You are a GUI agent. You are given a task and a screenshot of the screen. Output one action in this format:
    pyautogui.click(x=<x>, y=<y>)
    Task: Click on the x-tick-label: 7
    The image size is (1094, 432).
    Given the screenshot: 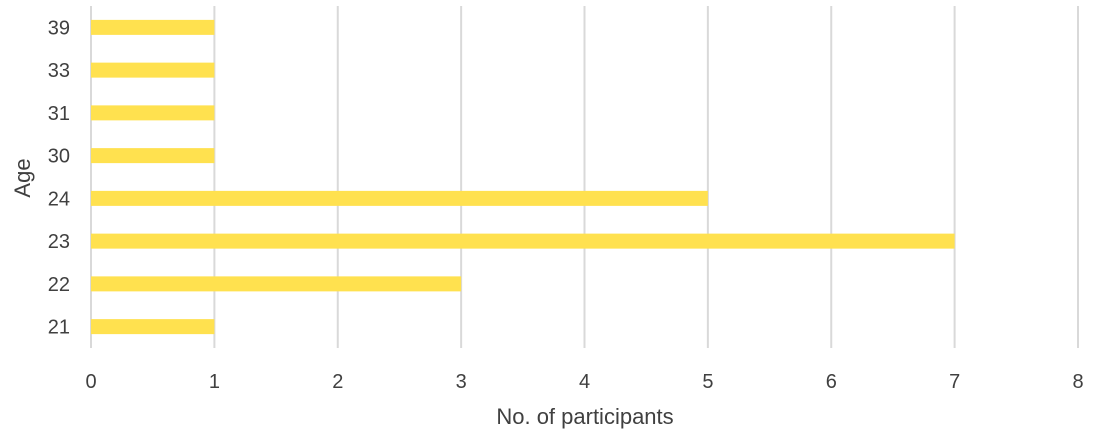 What is the action you would take?
    pyautogui.click(x=954, y=382)
    